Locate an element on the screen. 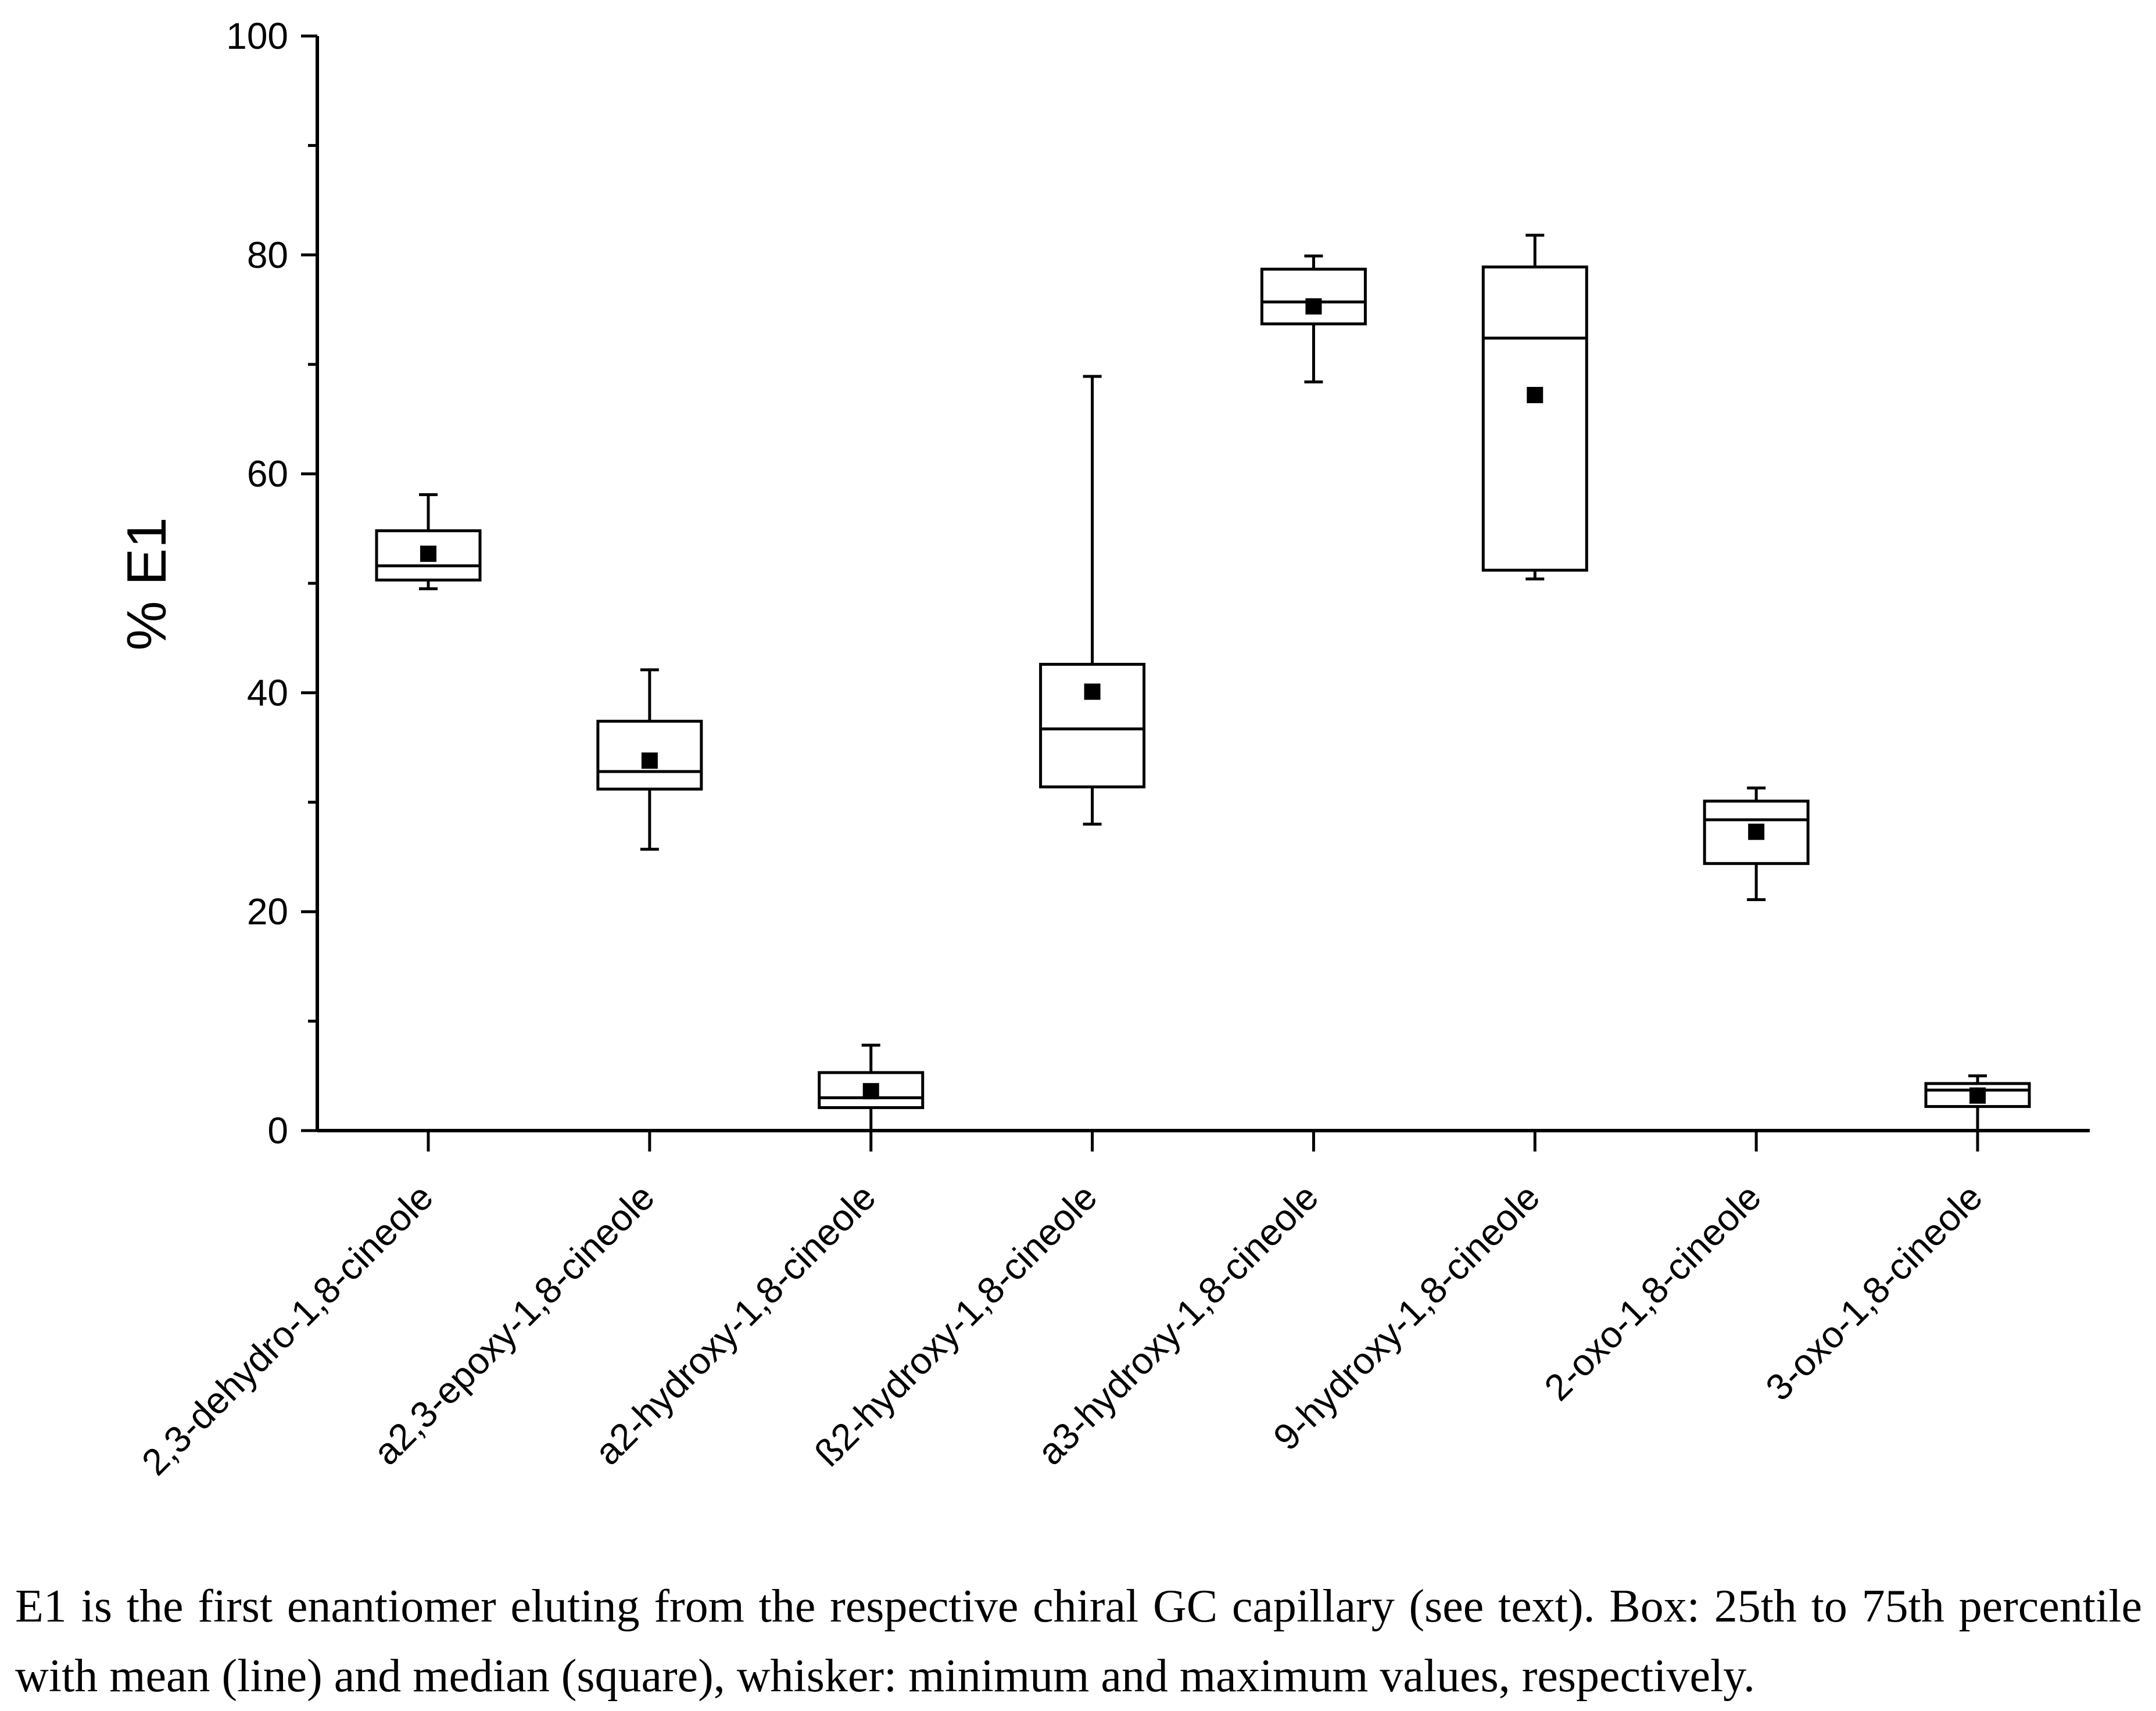 This screenshot has width=2156, height=1711. y-tick-label: 60 is located at coordinates (267, 474).